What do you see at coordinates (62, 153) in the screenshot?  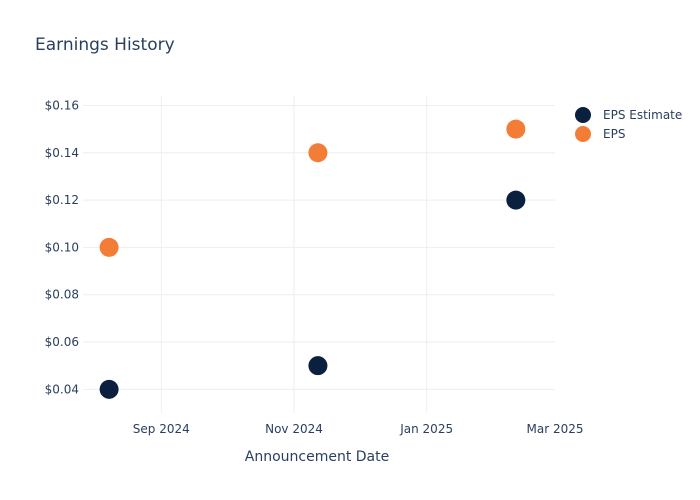 I see `y-tick-label: $0.14` at bounding box center [62, 153].